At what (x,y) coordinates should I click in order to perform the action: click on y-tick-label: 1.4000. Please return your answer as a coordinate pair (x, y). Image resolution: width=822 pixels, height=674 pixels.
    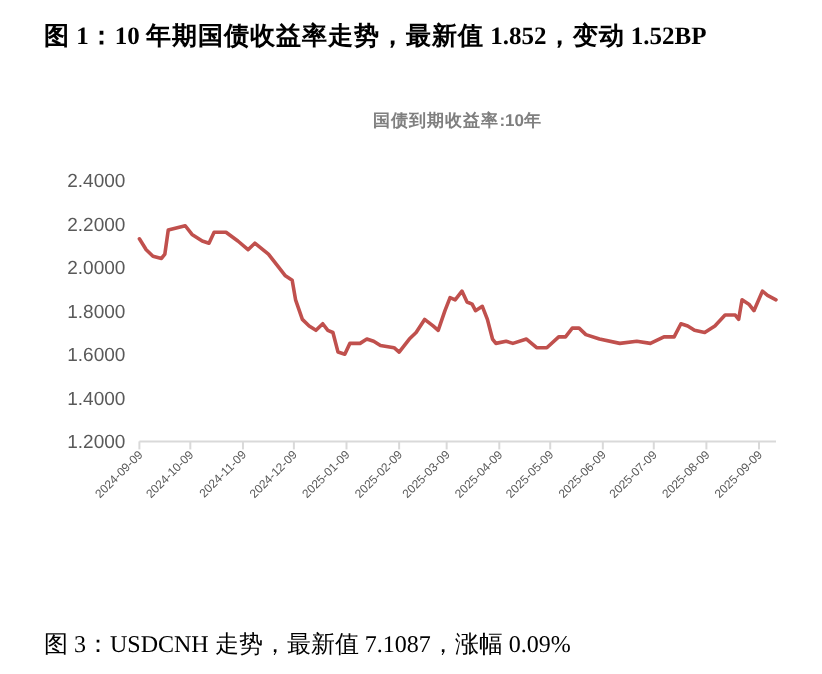
    Looking at the image, I should click on (96, 399).